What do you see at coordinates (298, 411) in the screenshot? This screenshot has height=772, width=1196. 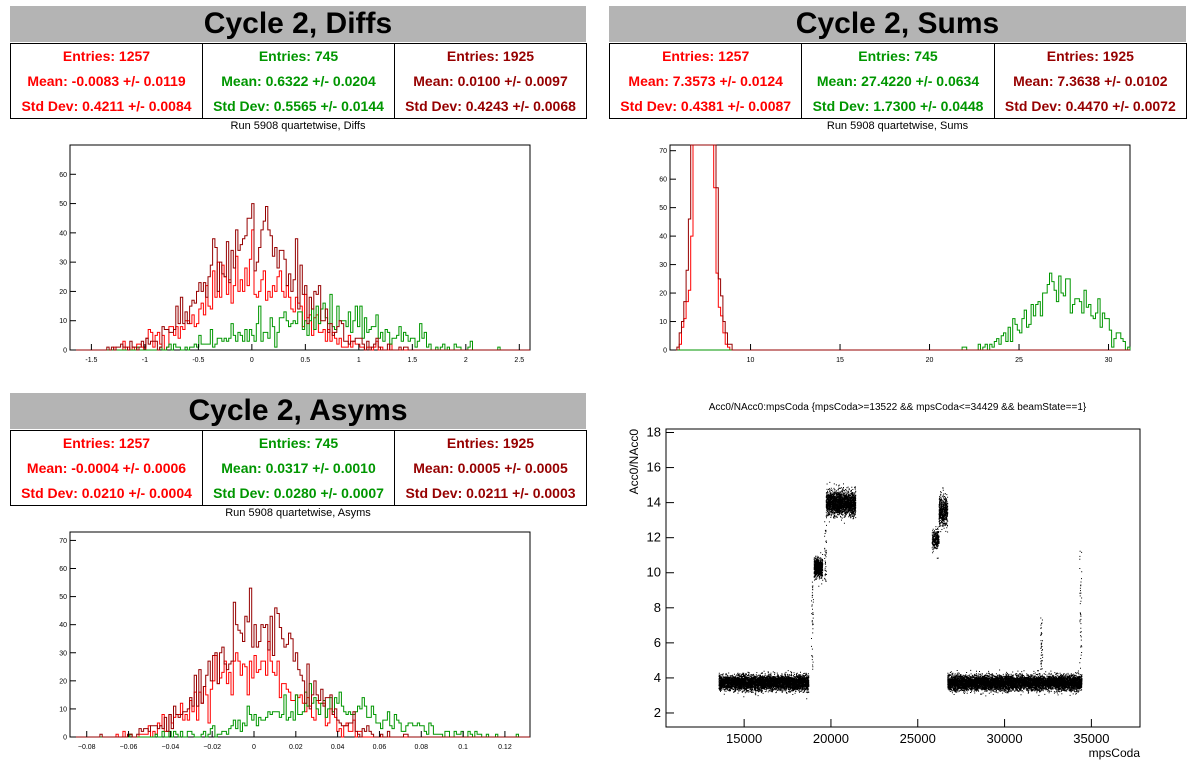 I see `asyms-title: Cycle 2, Asyms` at bounding box center [298, 411].